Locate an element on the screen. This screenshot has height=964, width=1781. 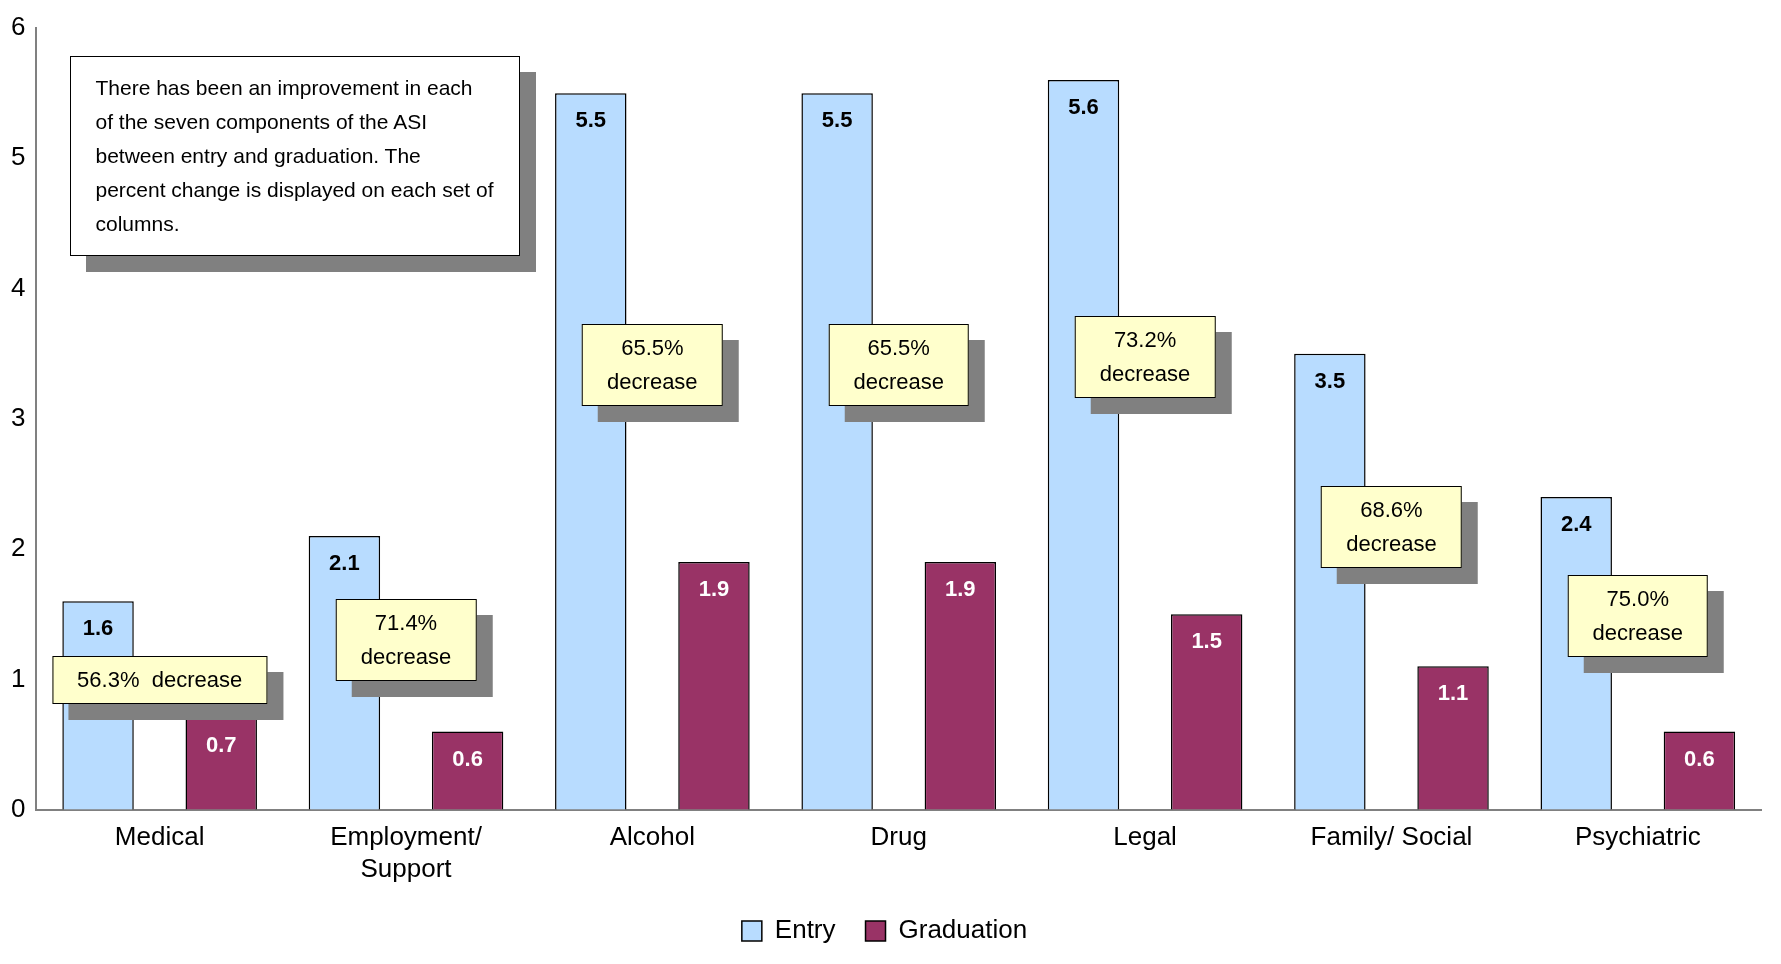
data-label: 1.5 is located at coordinates (1206, 641).